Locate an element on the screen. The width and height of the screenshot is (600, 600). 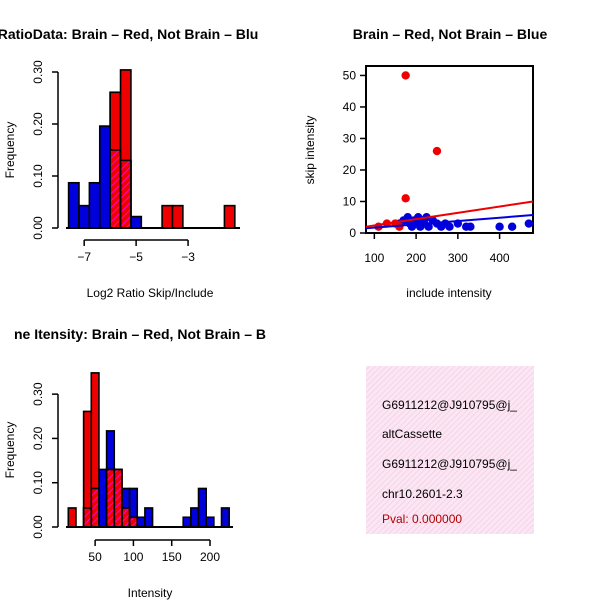
scatter-y-tick-label-1: 10 is located at coordinates (350, 201).